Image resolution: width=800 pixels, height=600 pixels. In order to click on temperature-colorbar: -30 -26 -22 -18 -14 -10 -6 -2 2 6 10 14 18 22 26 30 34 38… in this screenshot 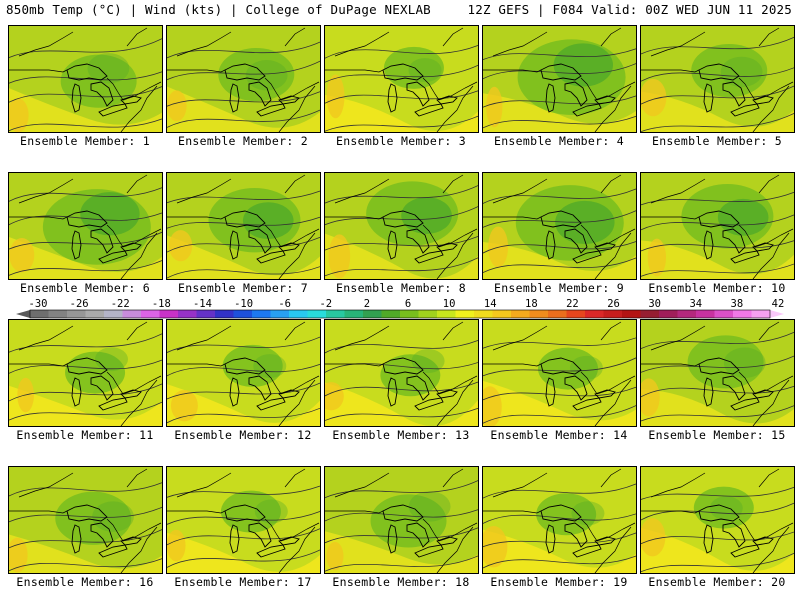, I will do `click(400, 308)`.